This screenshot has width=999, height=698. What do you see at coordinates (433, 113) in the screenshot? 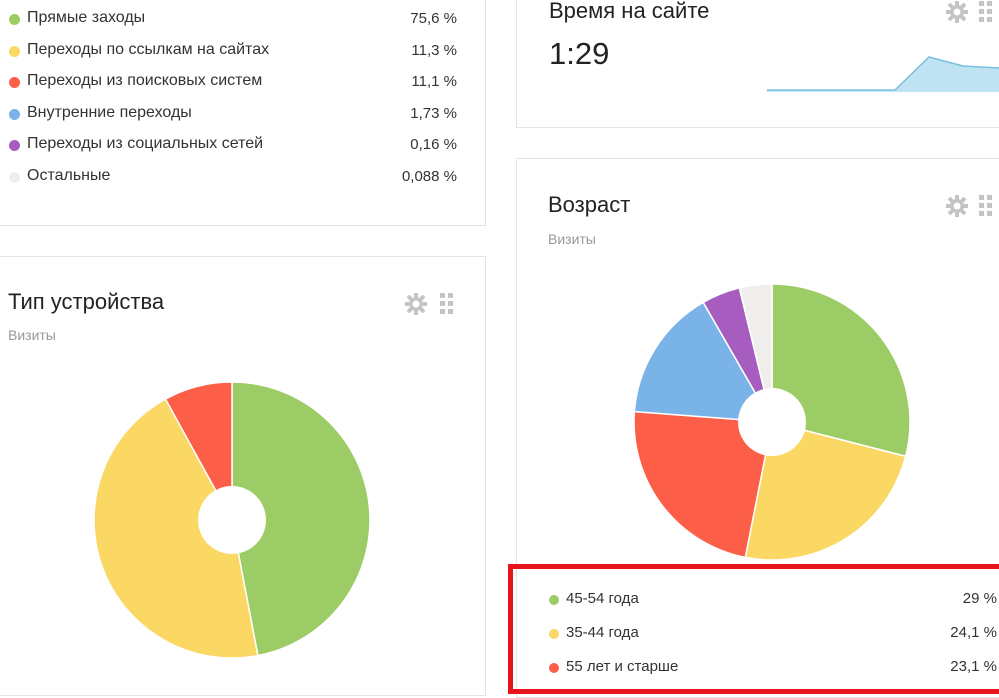
I see `legend-value: 1,73 %` at bounding box center [433, 113].